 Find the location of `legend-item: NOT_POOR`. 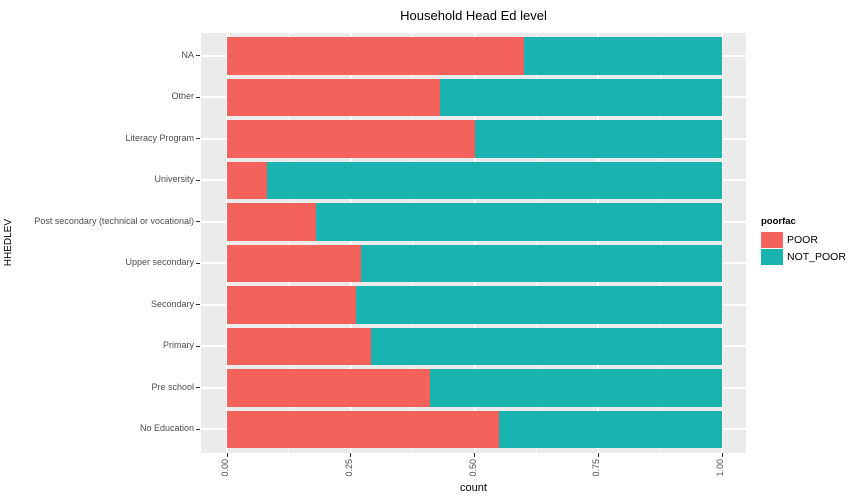

legend-item: NOT_POOR is located at coordinates (803, 257).